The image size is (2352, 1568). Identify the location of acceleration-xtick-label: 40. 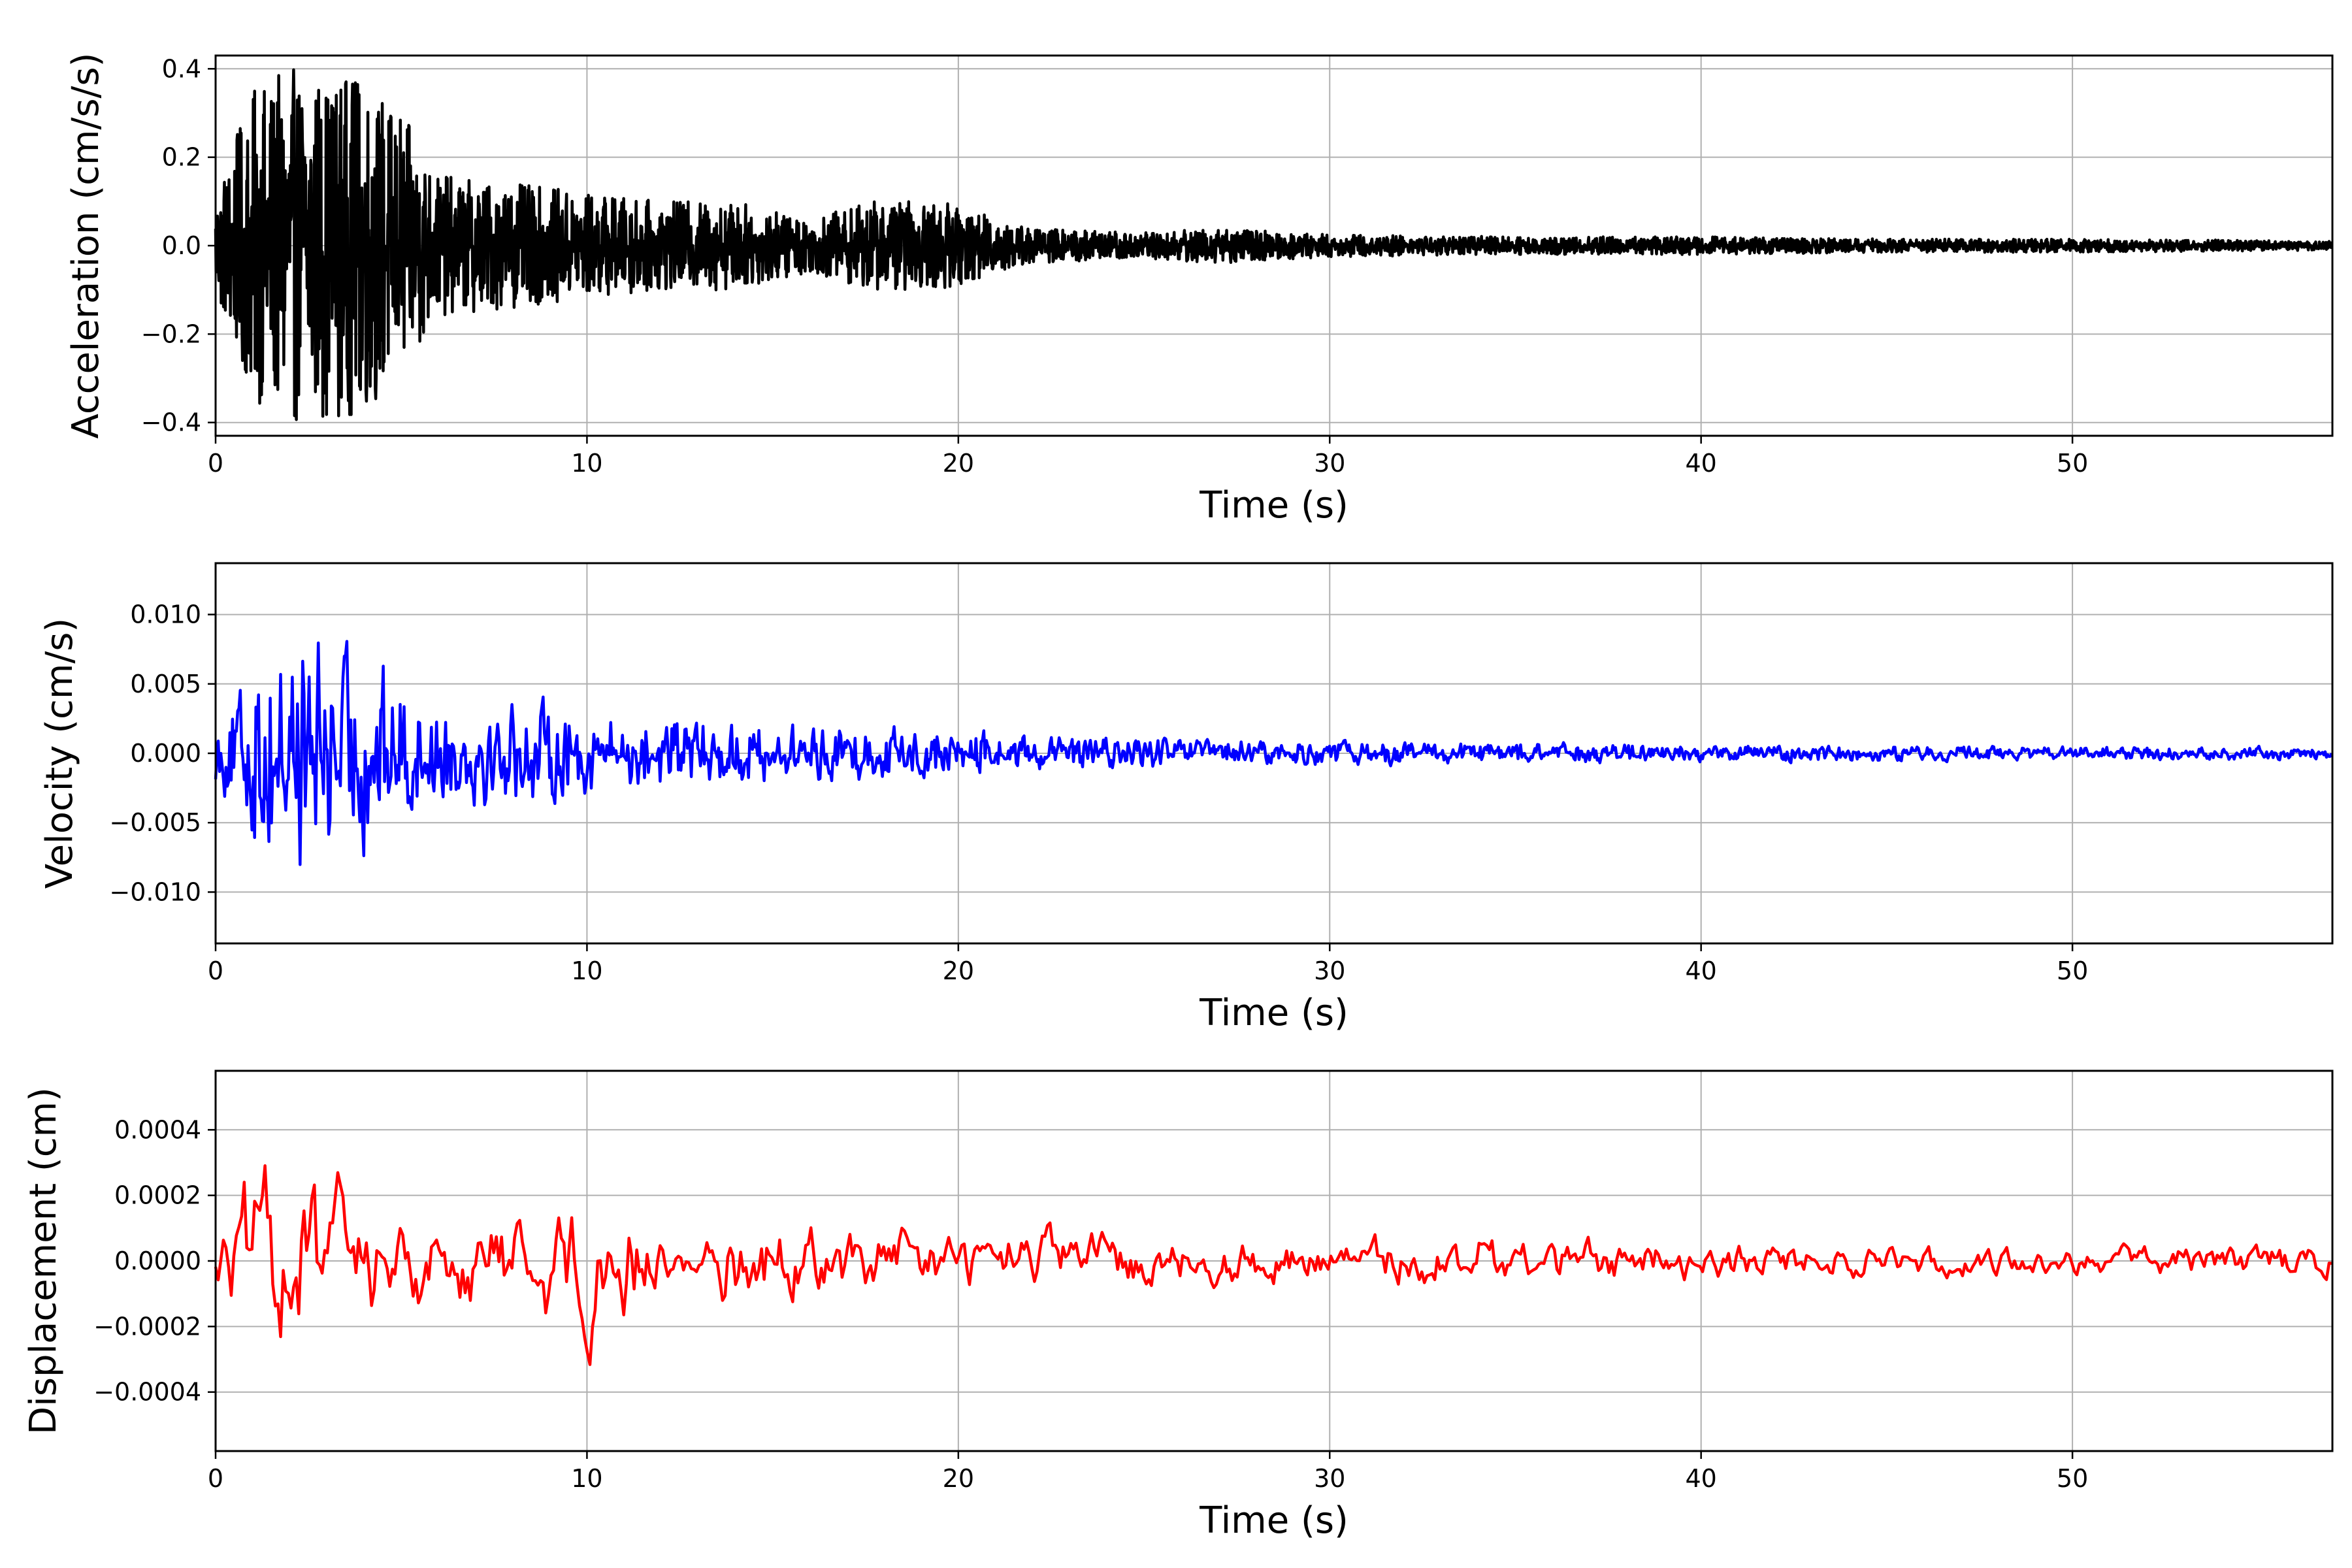
(1701, 463).